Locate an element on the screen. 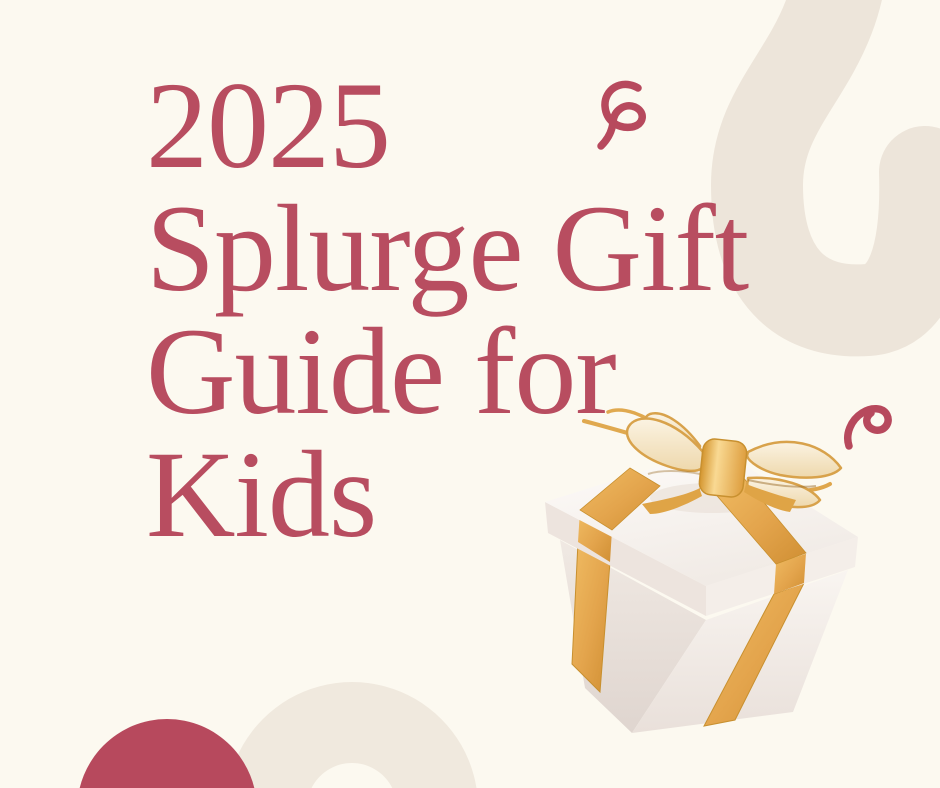 The width and height of the screenshot is (940, 788). beige-squiggle-shape is located at coordinates (825, 178).